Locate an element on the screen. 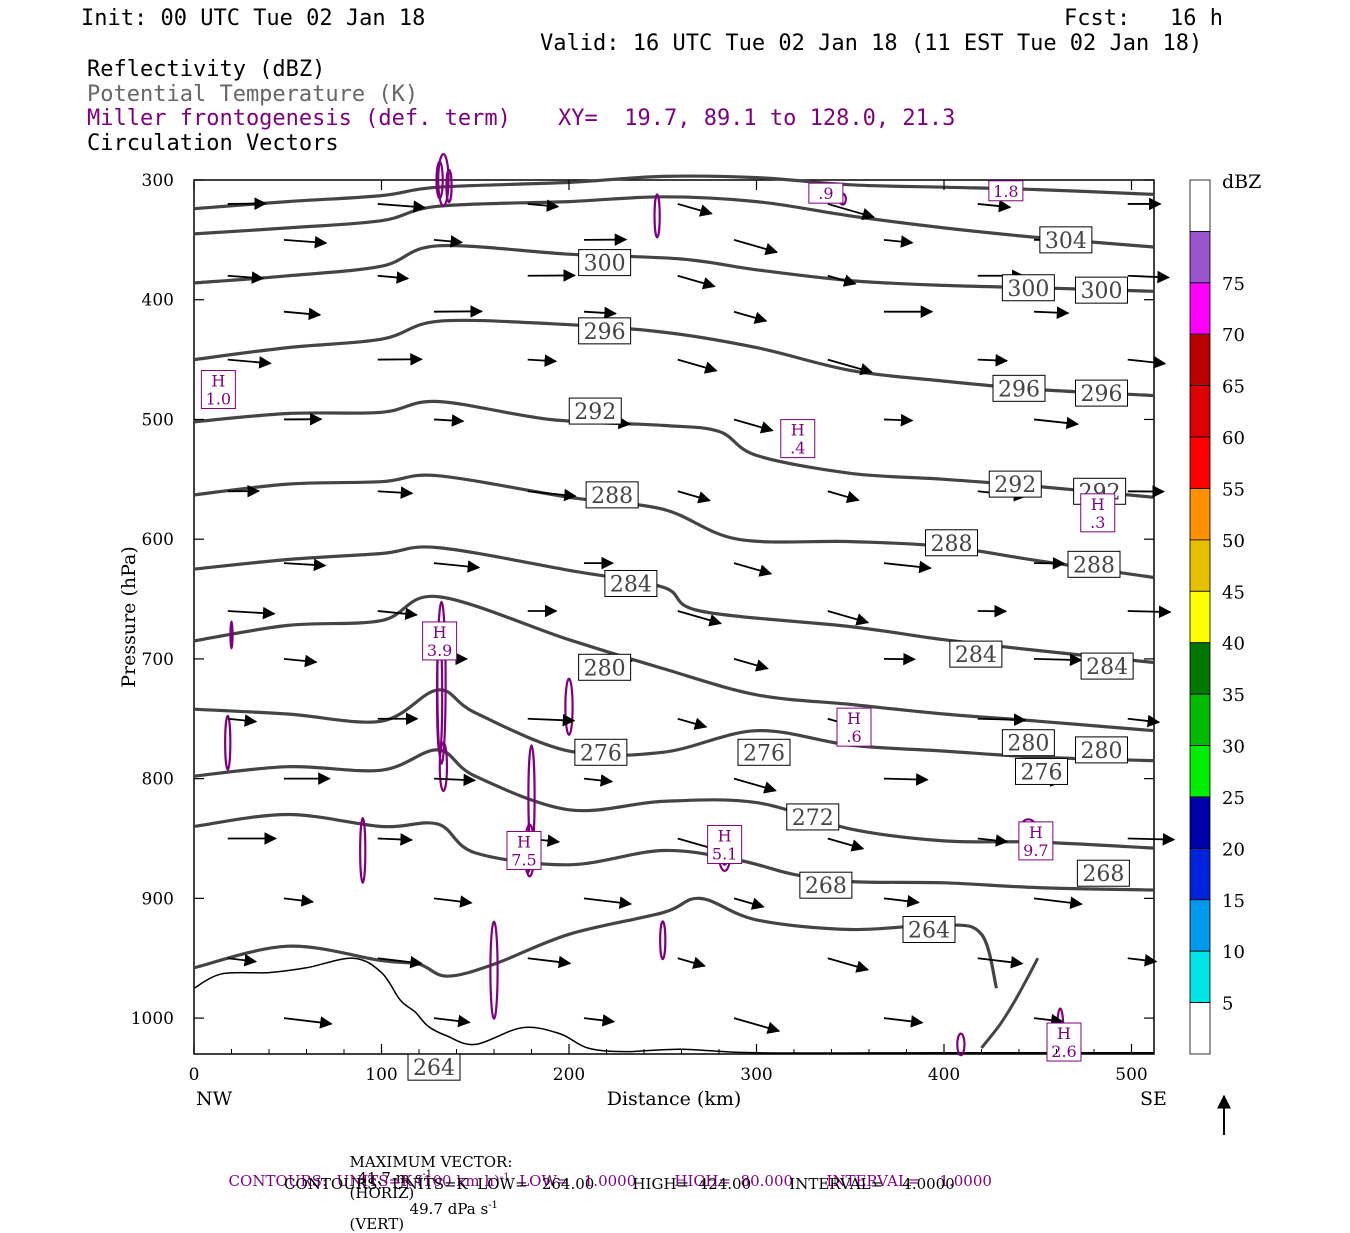  y-tick-label: 700 is located at coordinates (158, 660).